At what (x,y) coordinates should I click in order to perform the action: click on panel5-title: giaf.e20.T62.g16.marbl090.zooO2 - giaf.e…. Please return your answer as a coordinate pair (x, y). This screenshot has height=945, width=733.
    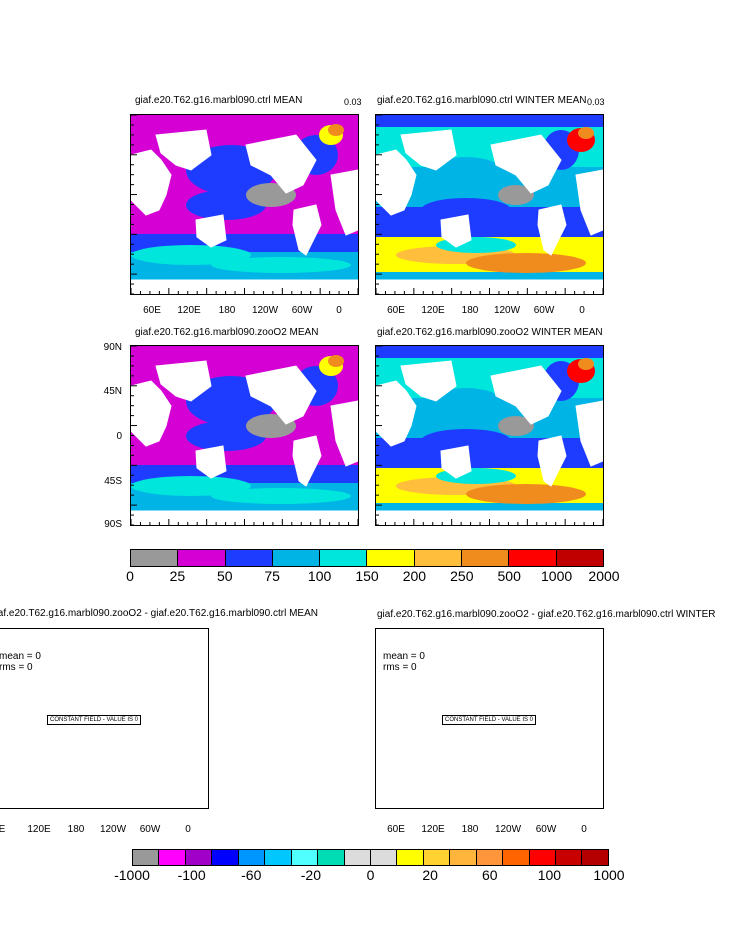
    Looking at the image, I should click on (159, 613).